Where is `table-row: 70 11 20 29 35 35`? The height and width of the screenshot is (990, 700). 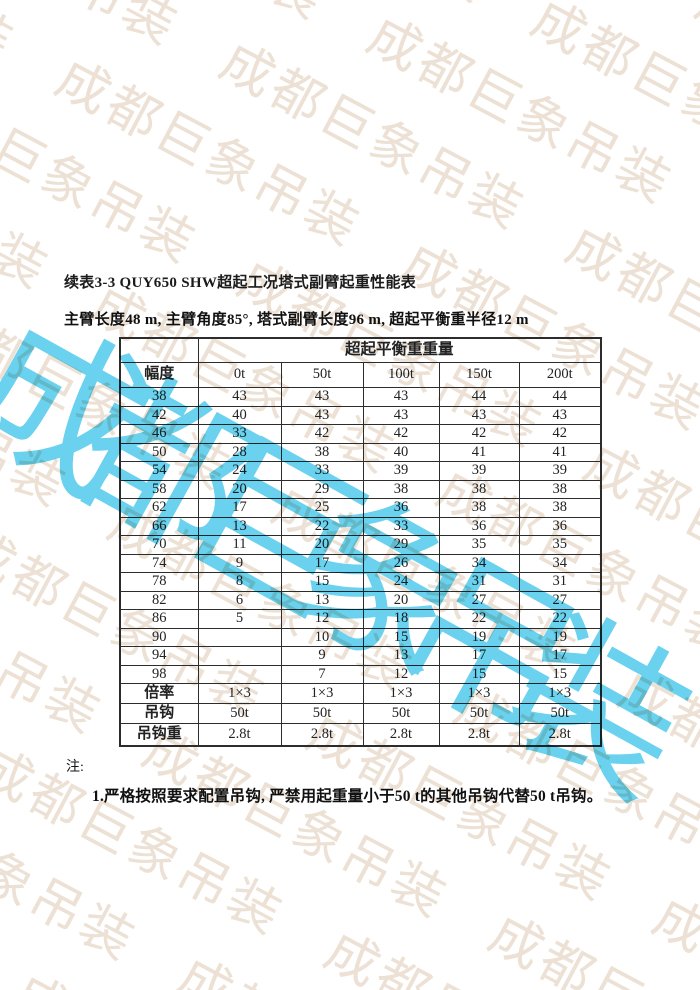 table-row: 70 11 20 29 35 35 is located at coordinates (360, 545).